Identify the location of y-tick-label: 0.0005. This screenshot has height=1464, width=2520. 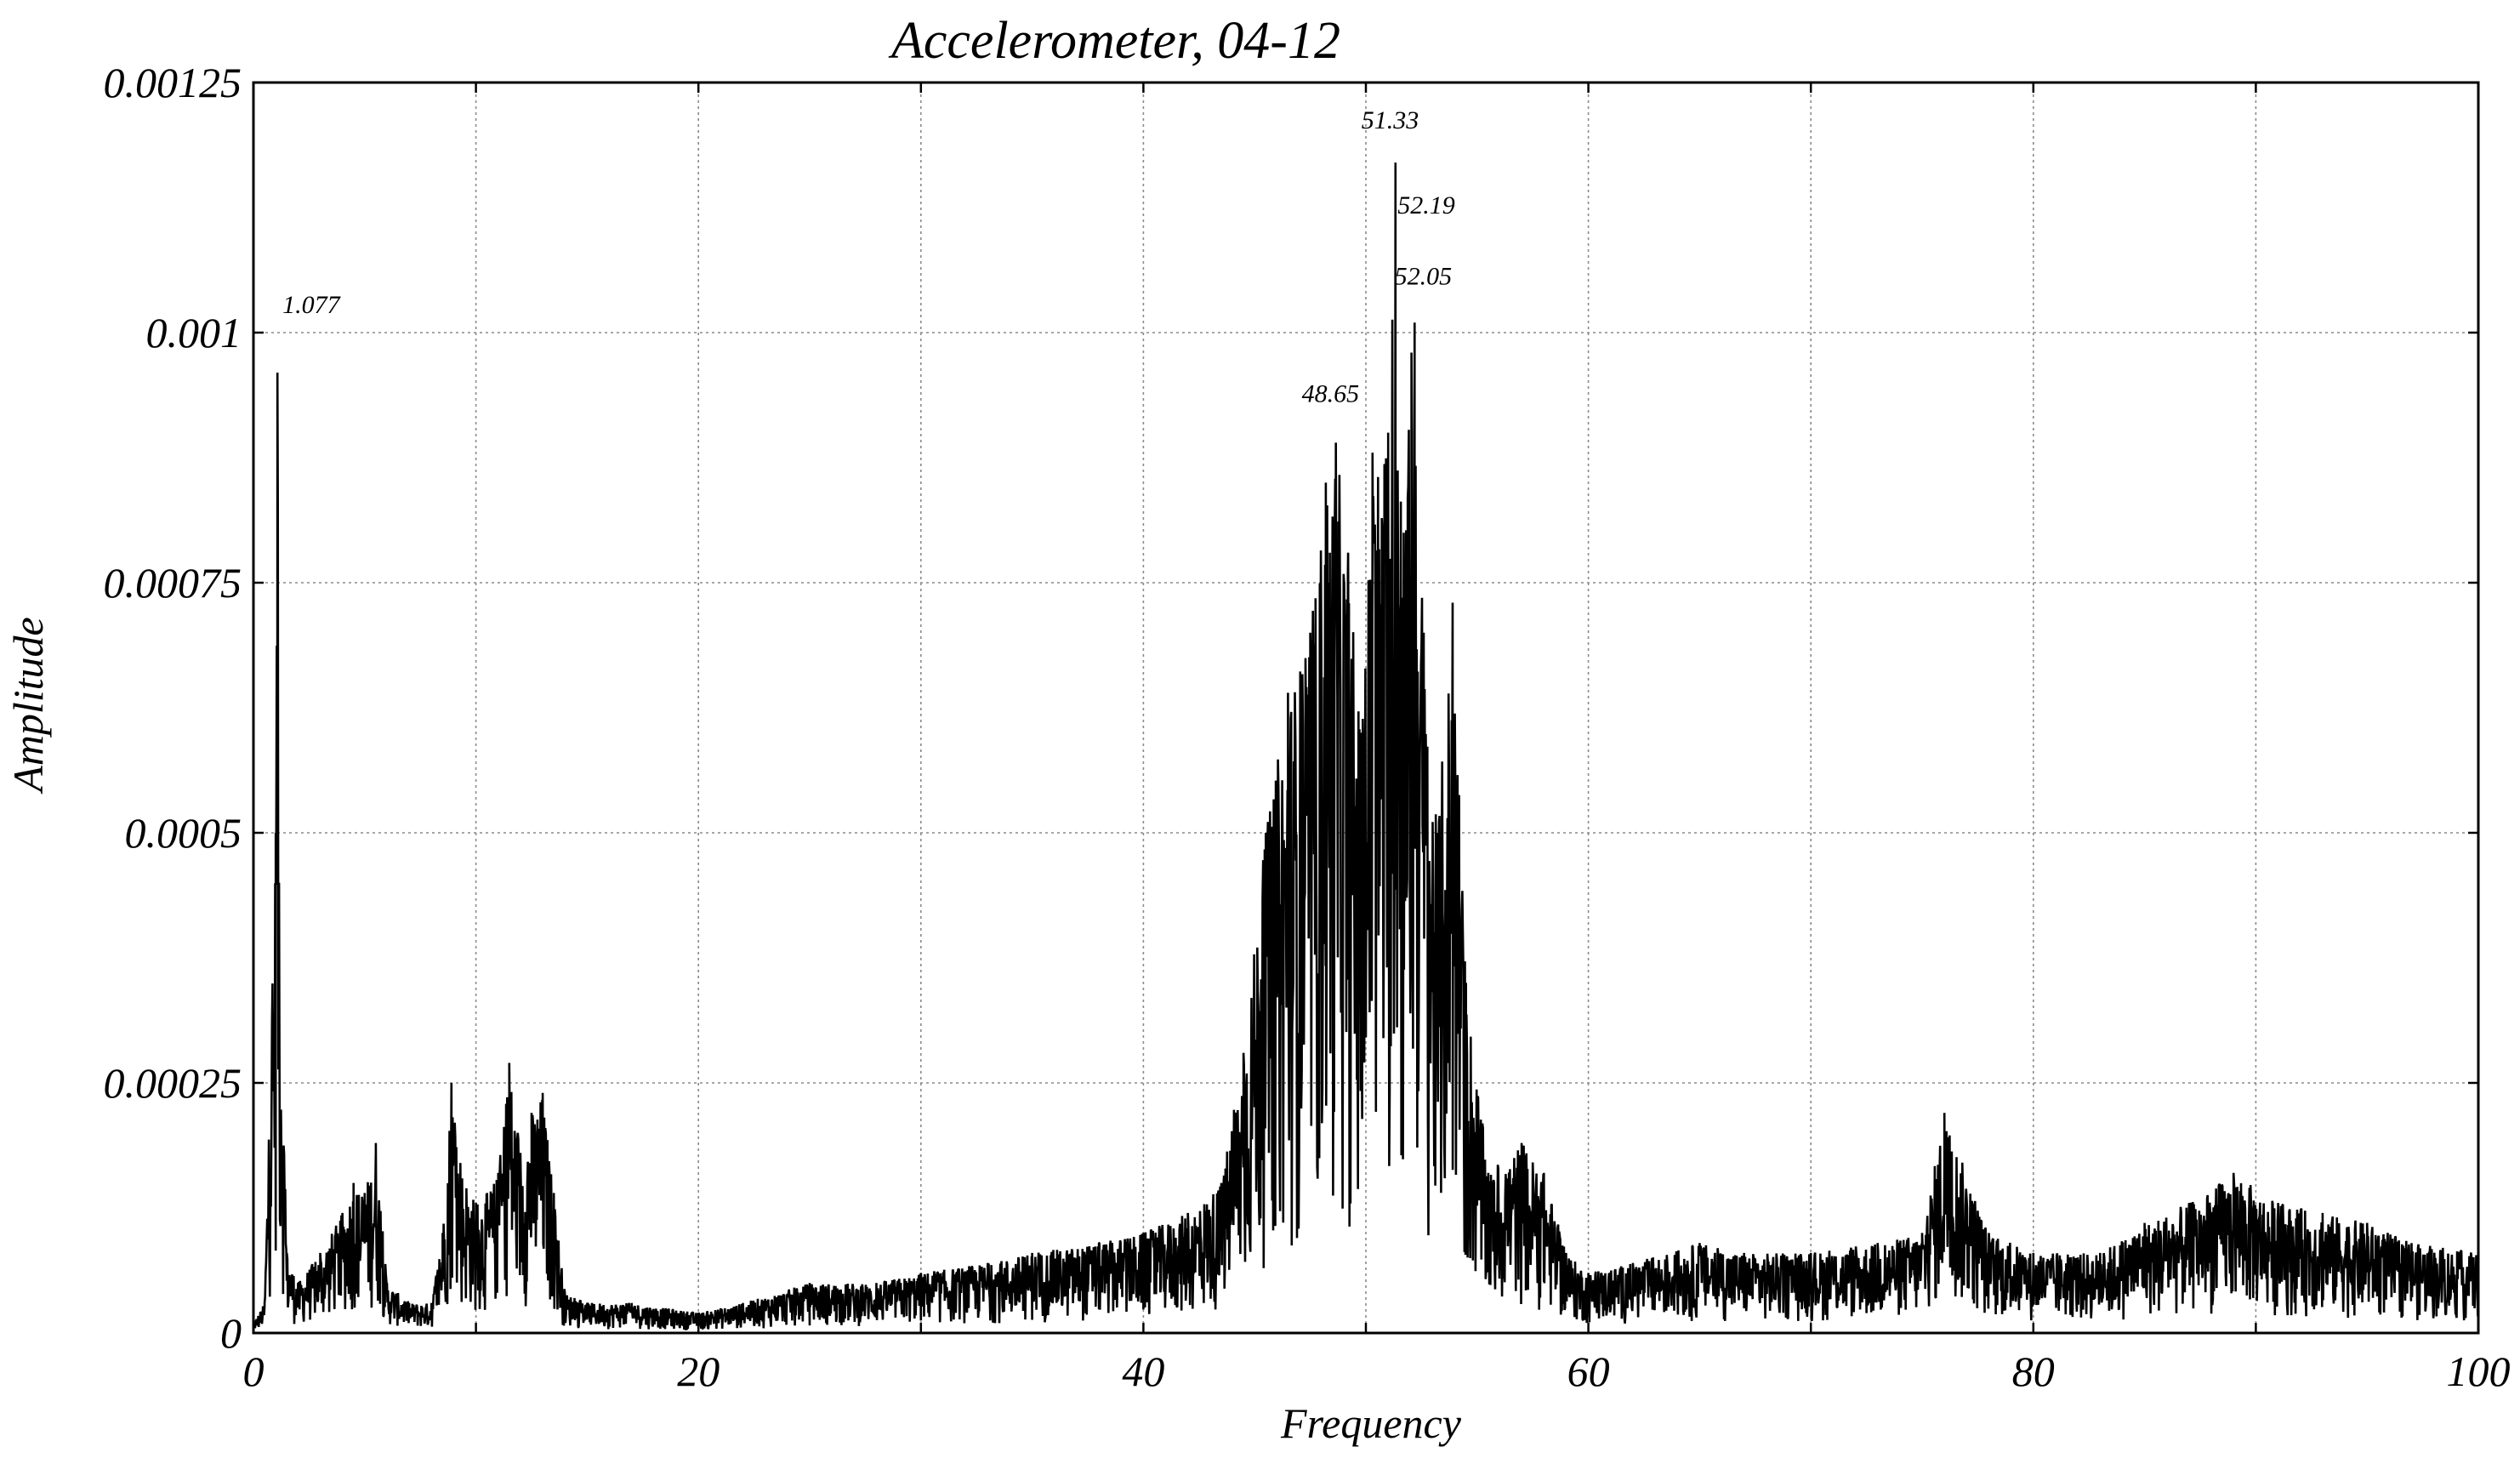
(183, 833).